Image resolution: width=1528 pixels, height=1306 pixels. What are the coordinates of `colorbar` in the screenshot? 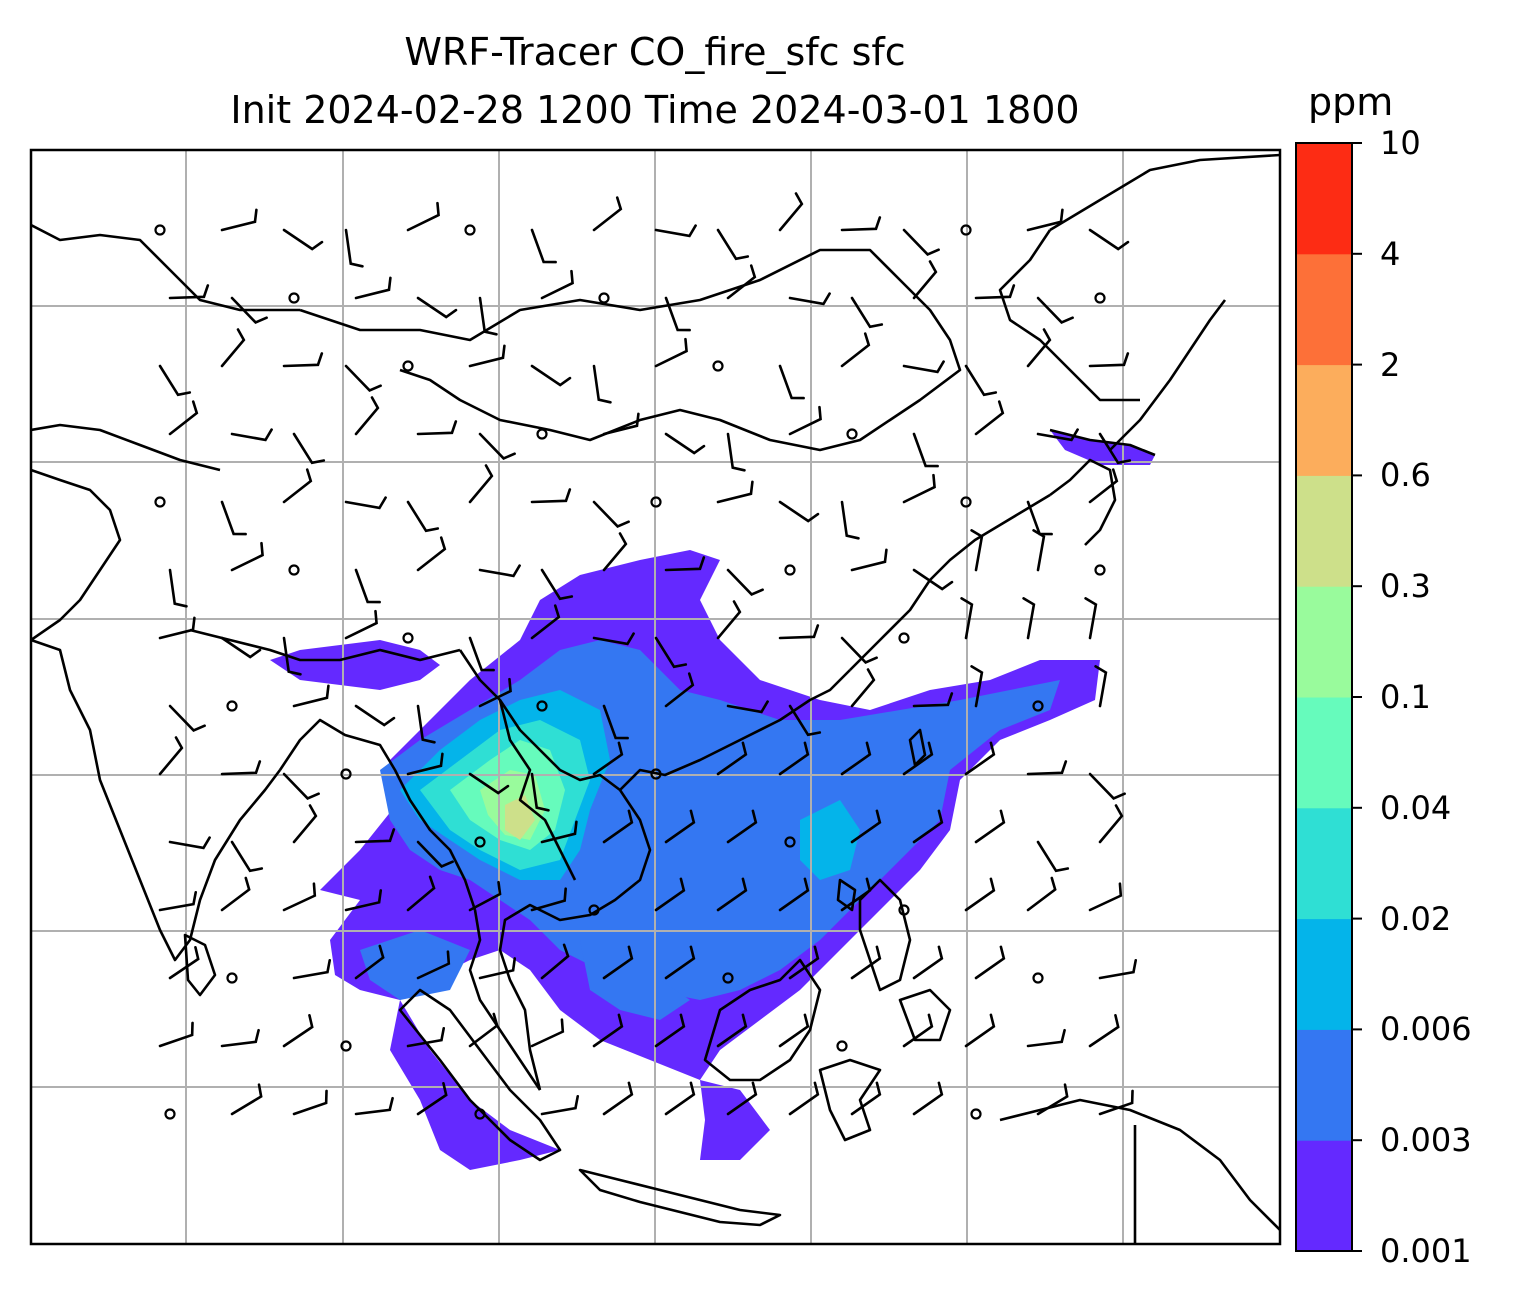 It's located at (1328, 697).